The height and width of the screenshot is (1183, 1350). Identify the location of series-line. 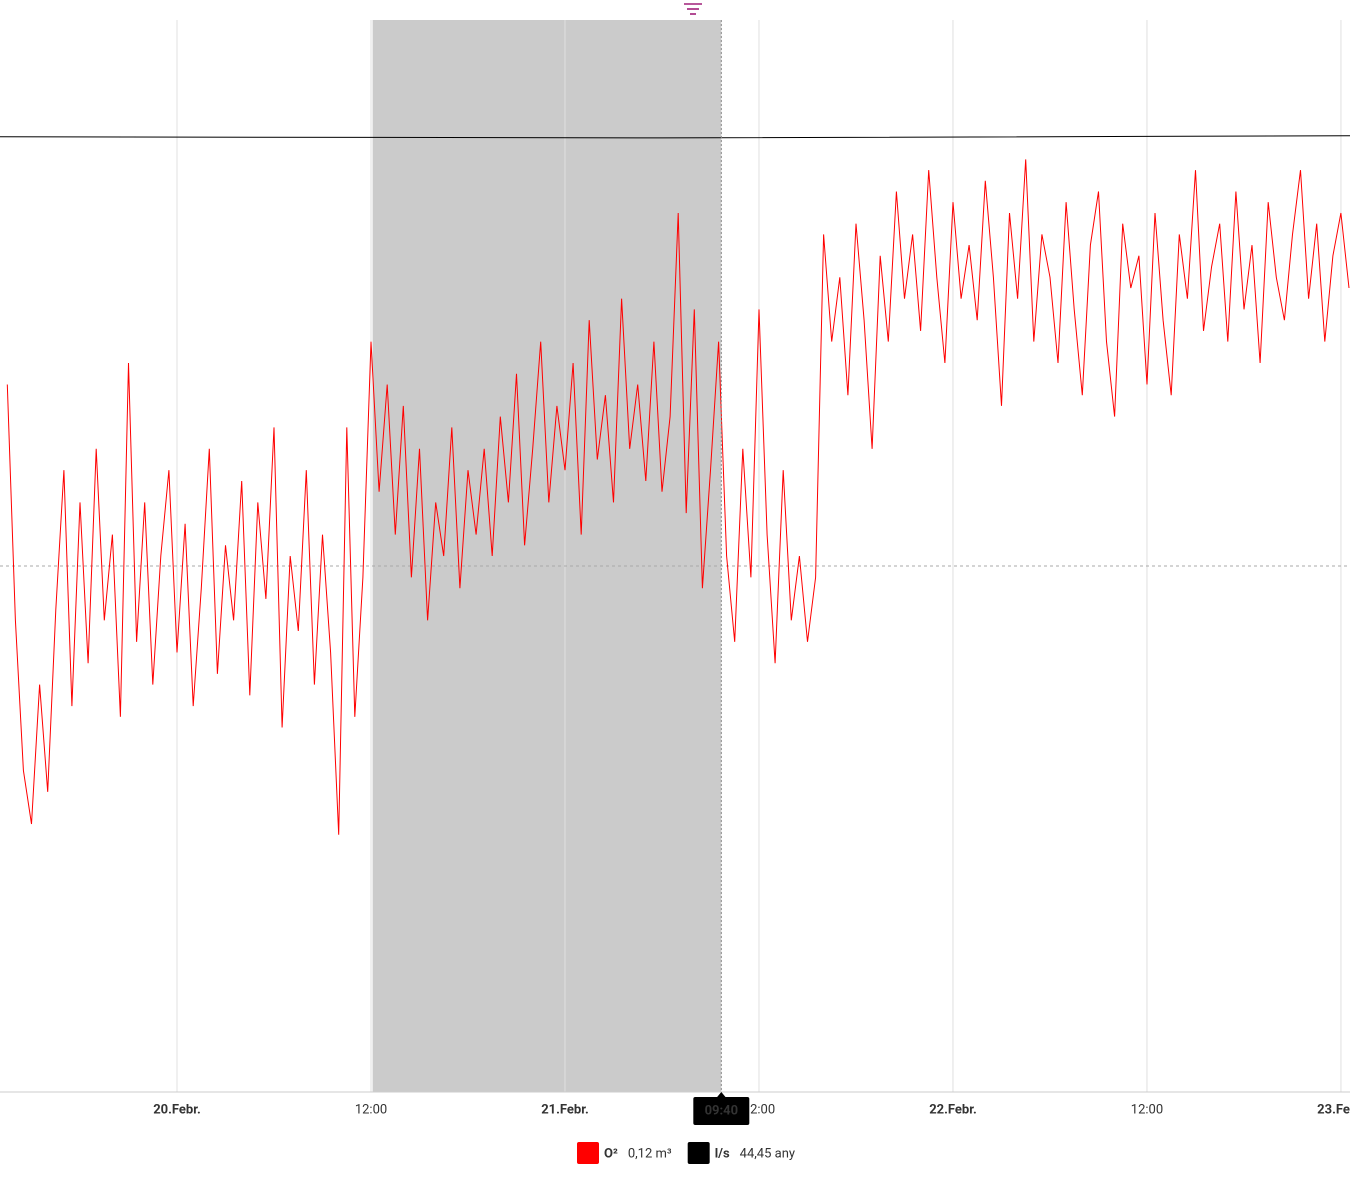
(675, 137).